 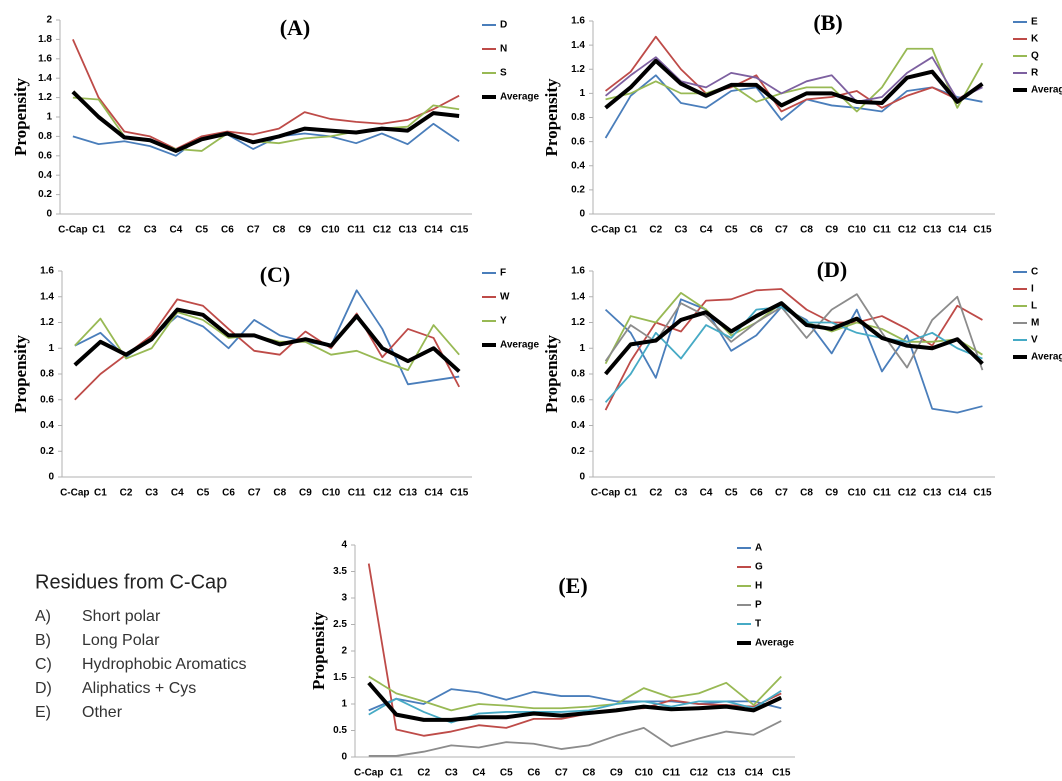 I want to click on chart-title: (D), so click(x=832, y=269).